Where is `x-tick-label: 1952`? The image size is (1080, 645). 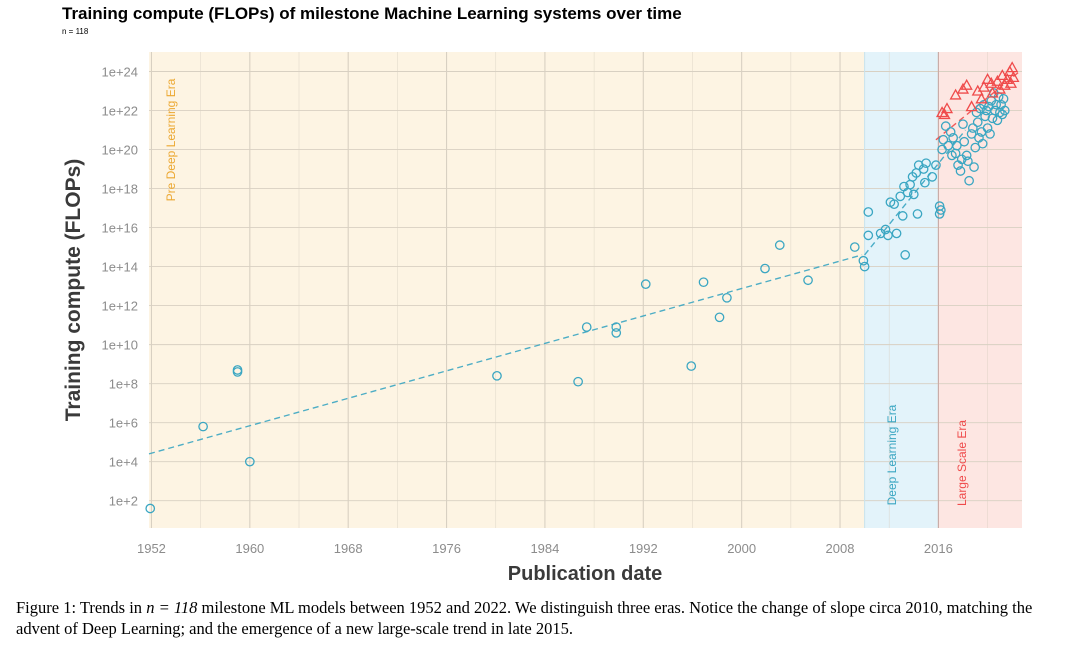
x-tick-label: 1952 is located at coordinates (151, 548).